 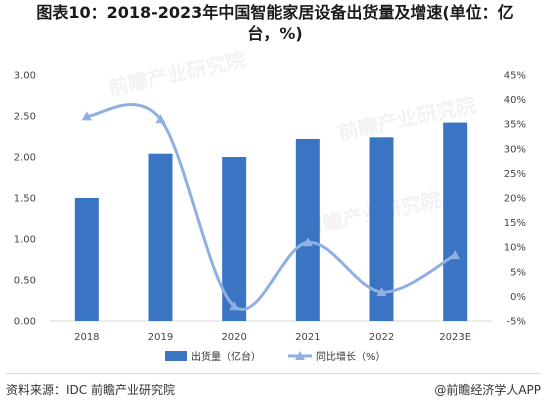 What do you see at coordinates (273, 386) in the screenshot?
I see `footer: 资料来源：IDC 前瞻产业研究院 @前瞻经济学人APP` at bounding box center [273, 386].